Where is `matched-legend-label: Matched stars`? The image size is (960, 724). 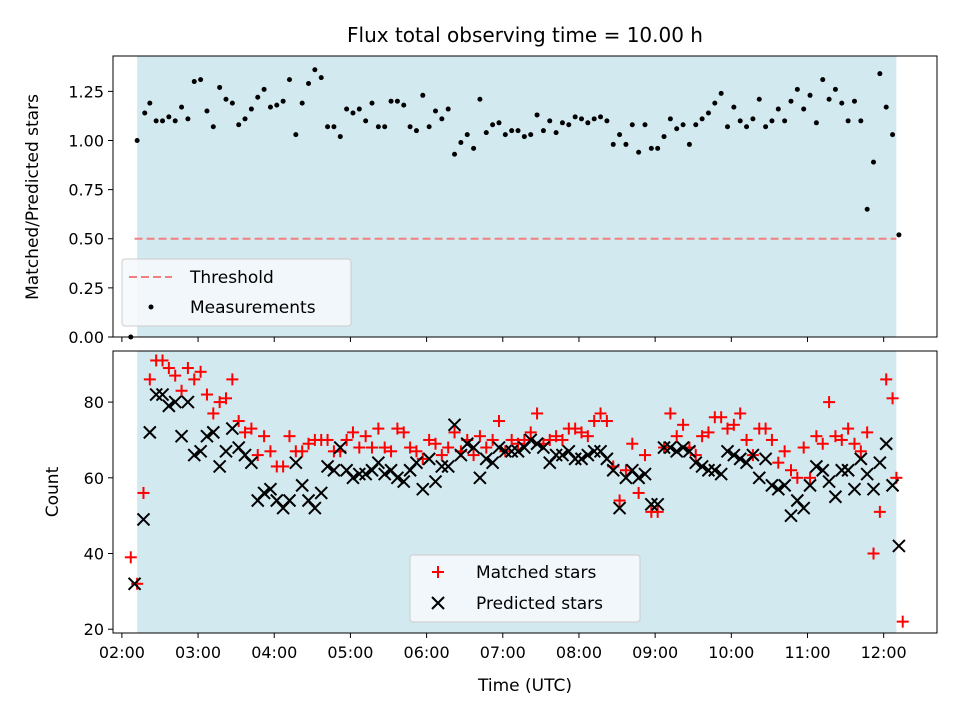 matched-legend-label: Matched stars is located at coordinates (536, 573).